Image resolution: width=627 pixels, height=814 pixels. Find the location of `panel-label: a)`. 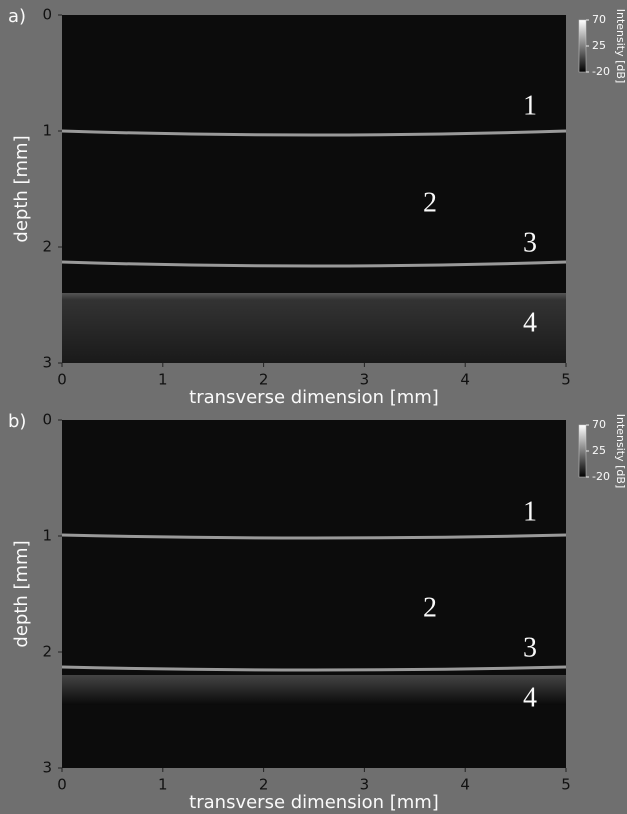

panel-label: a) is located at coordinates (17, 16).